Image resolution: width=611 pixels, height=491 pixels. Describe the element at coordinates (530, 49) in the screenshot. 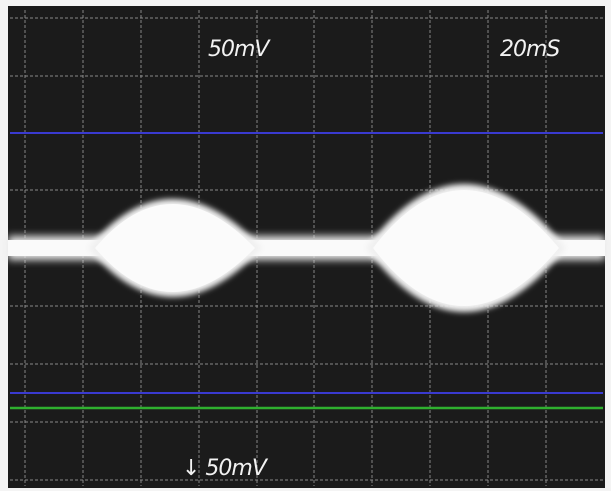

I see `time-per-div: 20mS` at that location.